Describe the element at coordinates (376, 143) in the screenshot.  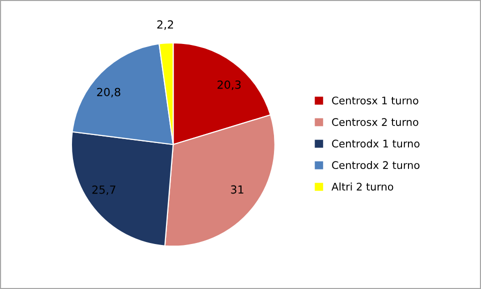
I see `legend-label: Centrodx 1 turno` at that location.